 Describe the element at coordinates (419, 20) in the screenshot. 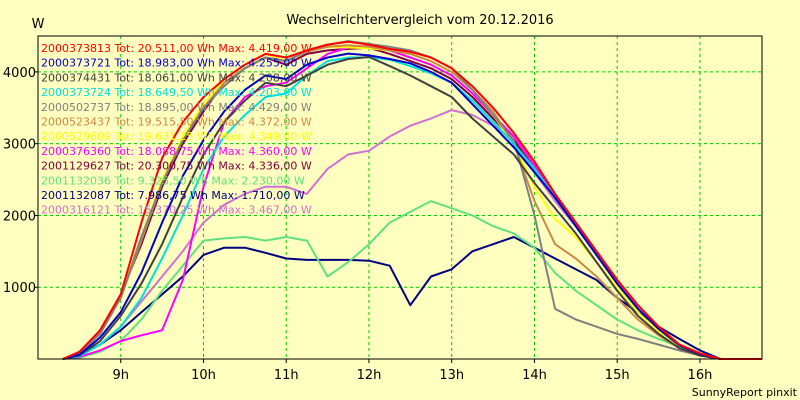

I see `chart-title: Wechselrichtervergleich vom 20.12.2016` at that location.